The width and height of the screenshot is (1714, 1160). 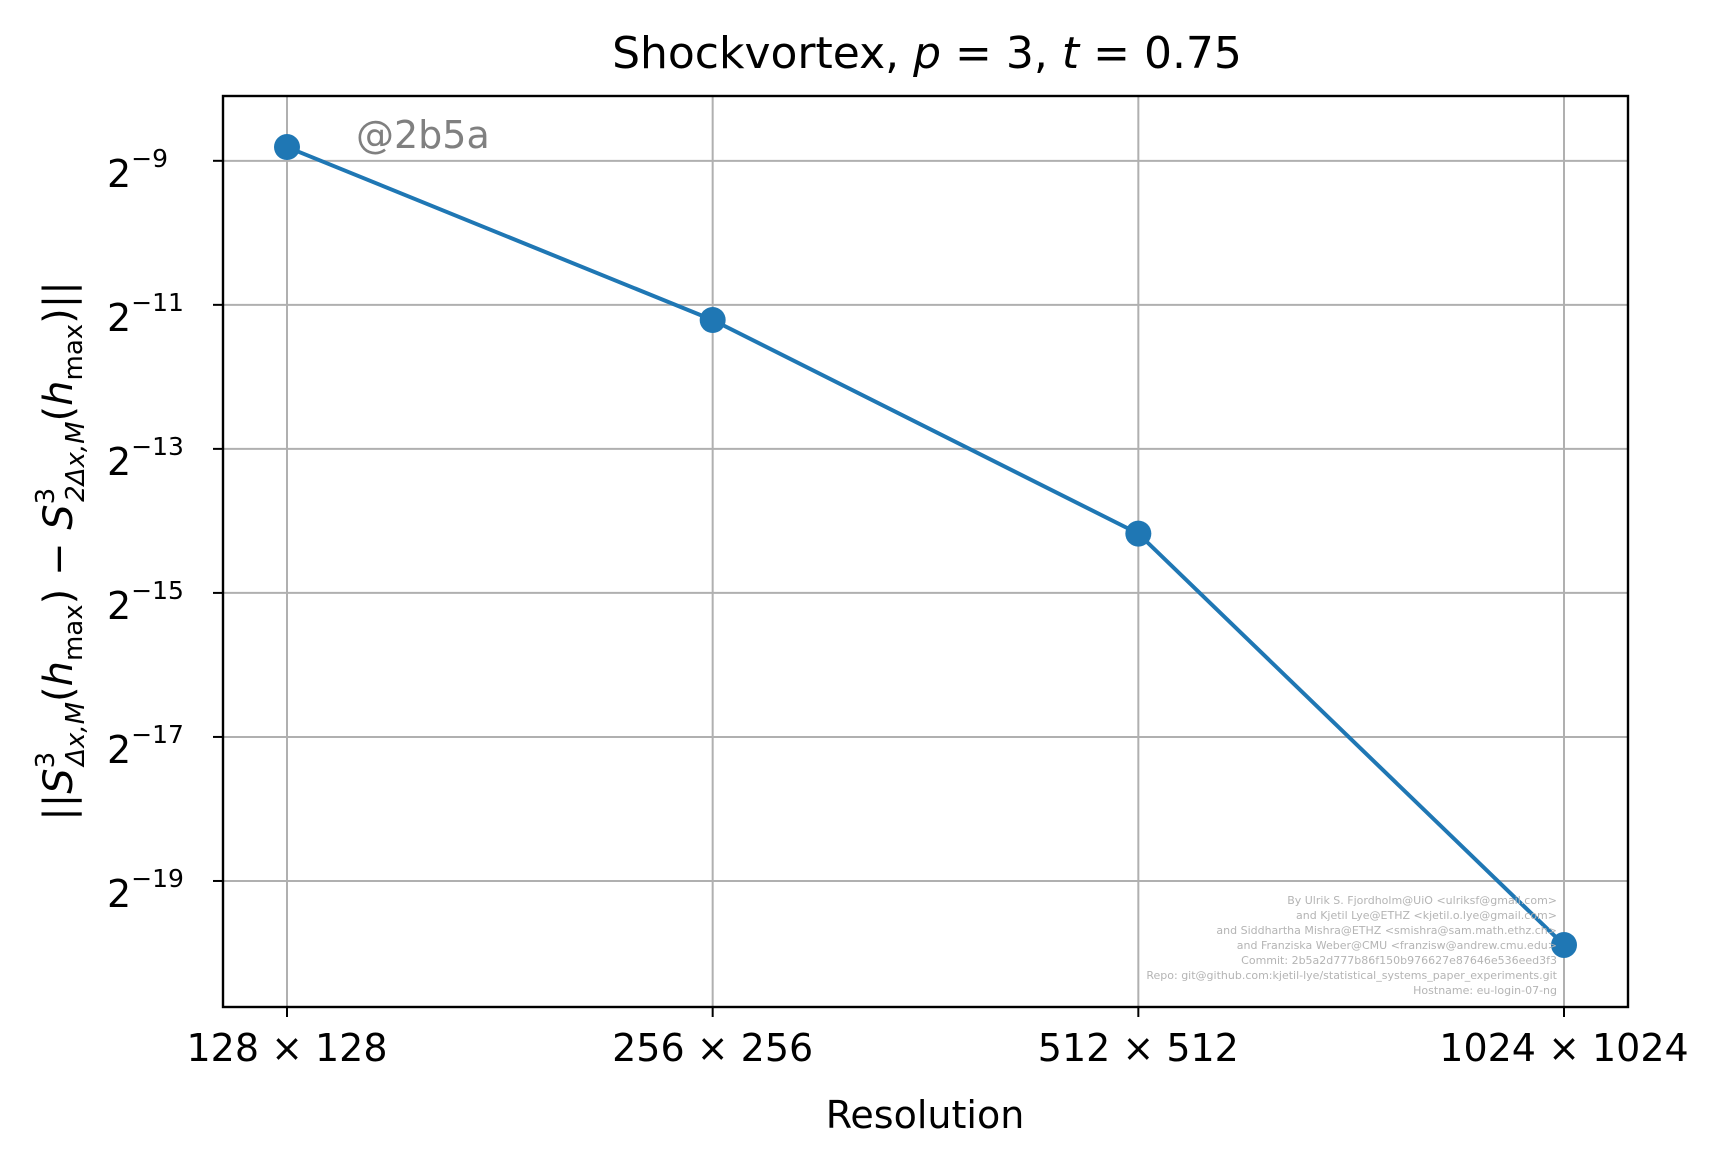 I want to click on x-tick-label: 256 × 256, so click(x=712, y=1048).